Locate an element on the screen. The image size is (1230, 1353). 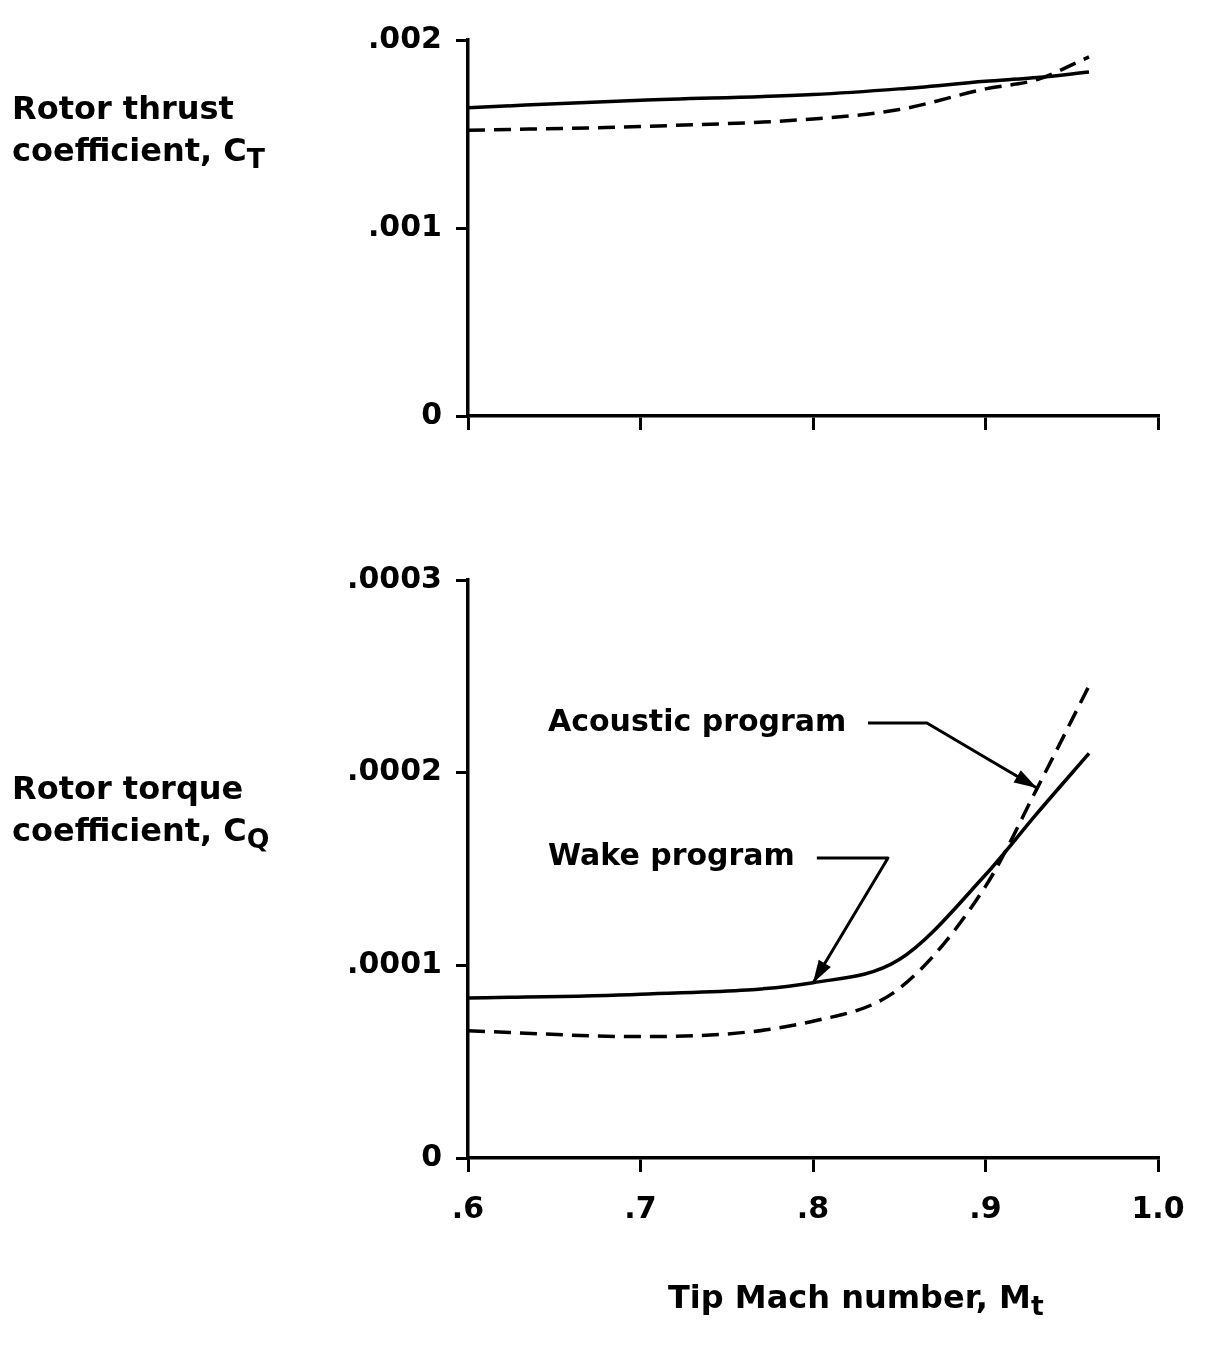
x-axis-title: Tip Mach number, M$_{t}$ is located at coordinates (856, 1300).